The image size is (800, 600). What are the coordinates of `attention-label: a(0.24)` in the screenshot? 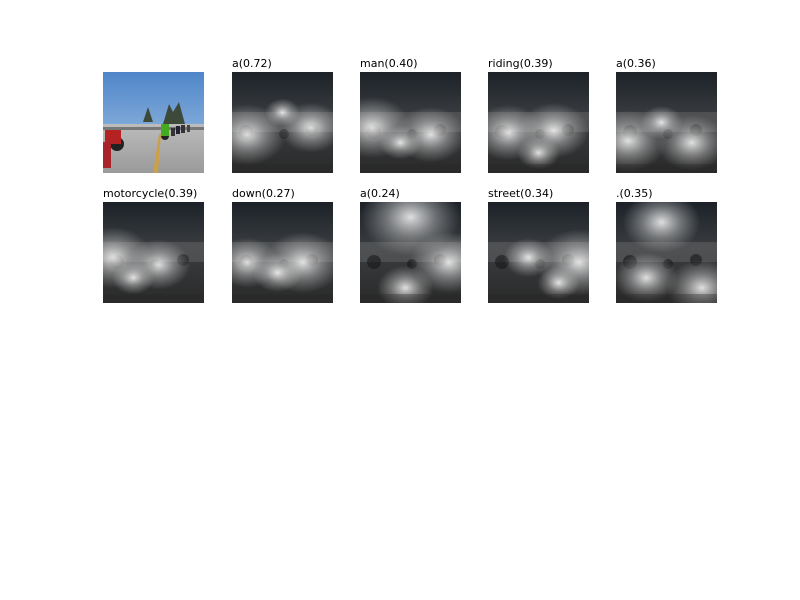 It's located at (384, 193).